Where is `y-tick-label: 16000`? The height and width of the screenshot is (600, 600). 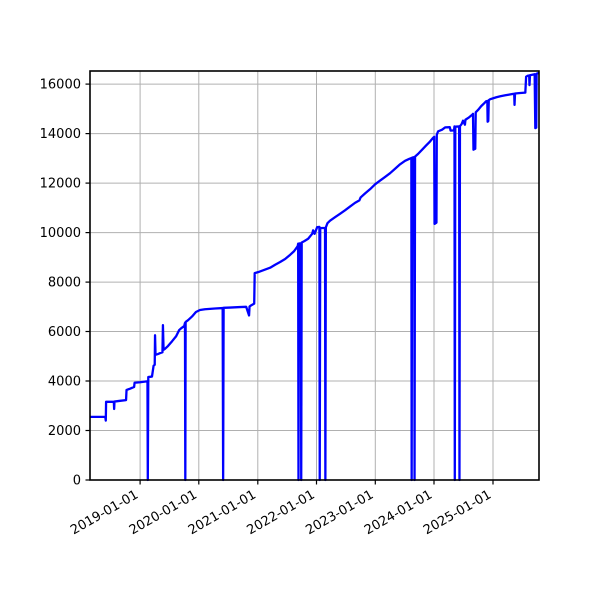
y-tick-label: 16000 is located at coordinates (60, 85).